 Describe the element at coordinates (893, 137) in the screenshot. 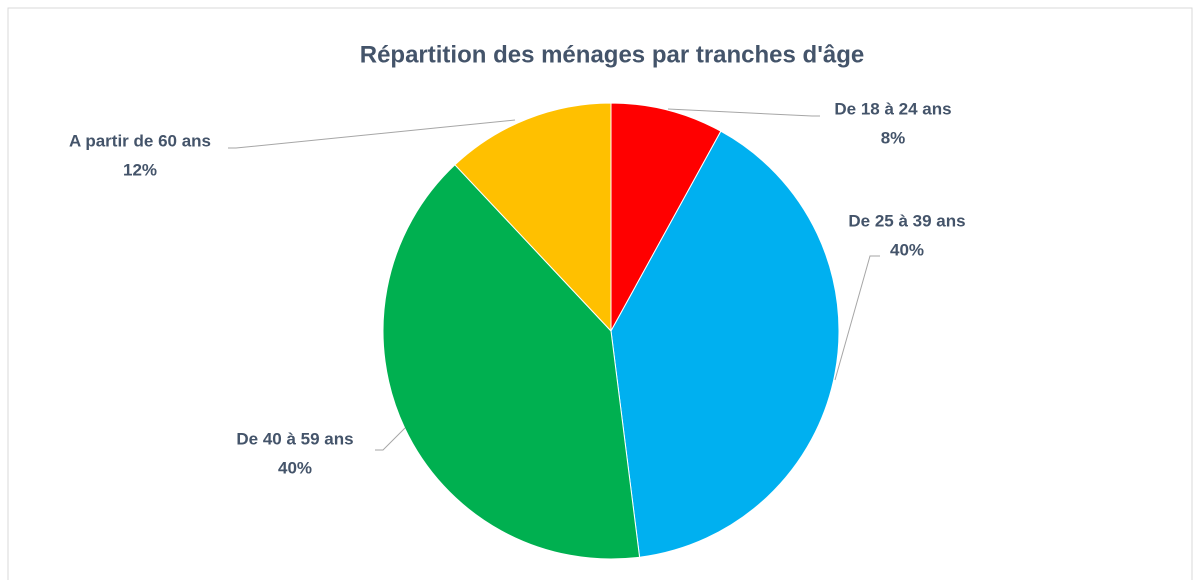

I see `data-label-value: 8%` at that location.